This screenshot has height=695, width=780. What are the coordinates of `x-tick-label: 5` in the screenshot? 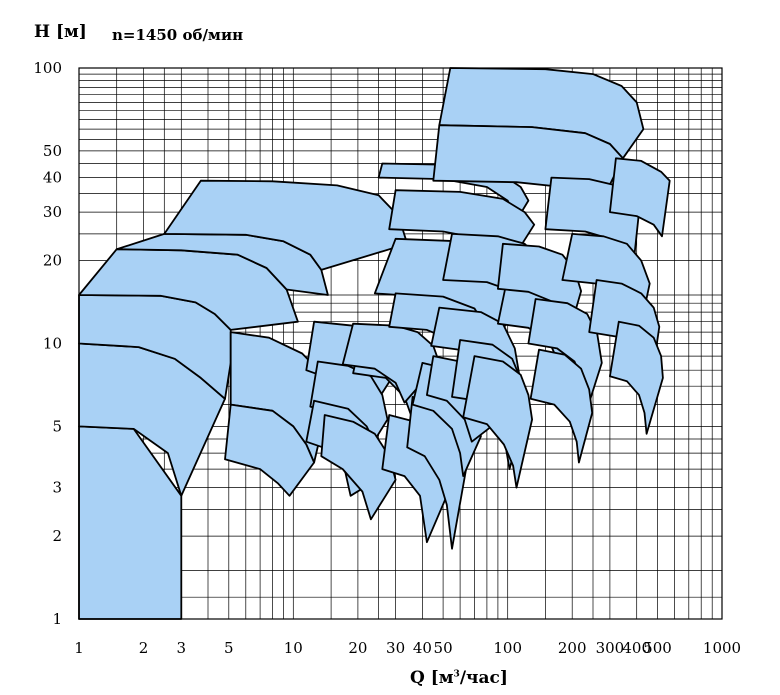 It's located at (229, 648).